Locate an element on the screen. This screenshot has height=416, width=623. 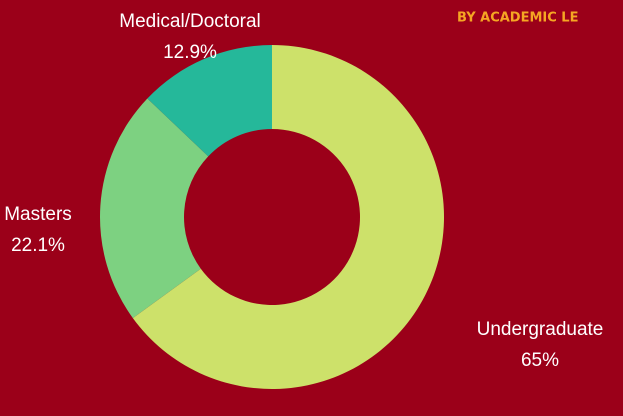
slice-value-label: 22.1% is located at coordinates (38, 245).